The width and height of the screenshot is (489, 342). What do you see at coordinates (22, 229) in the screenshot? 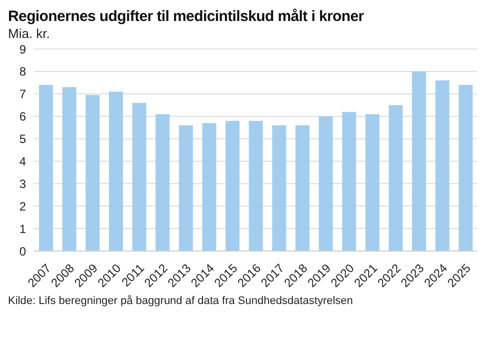
I see `y-tick-label: 1` at bounding box center [22, 229].